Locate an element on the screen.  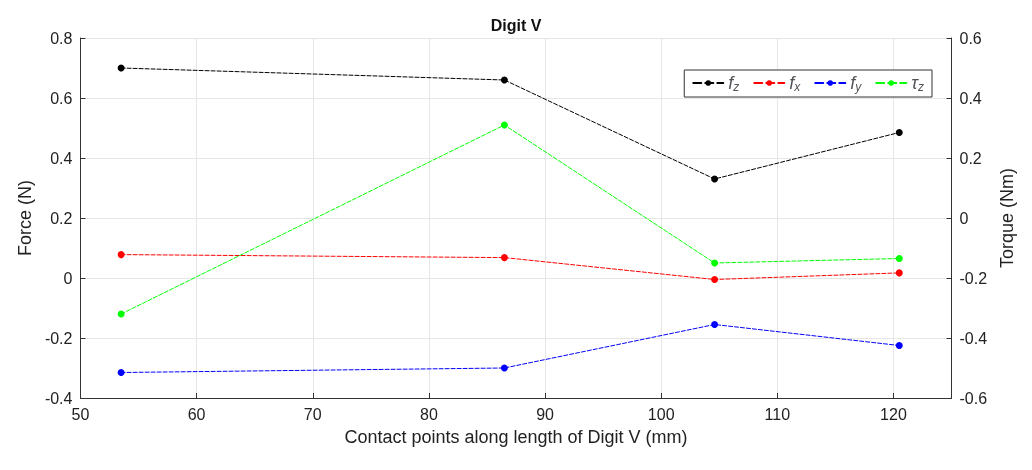
y2-tick-label: 0.4 is located at coordinates (970, 98).